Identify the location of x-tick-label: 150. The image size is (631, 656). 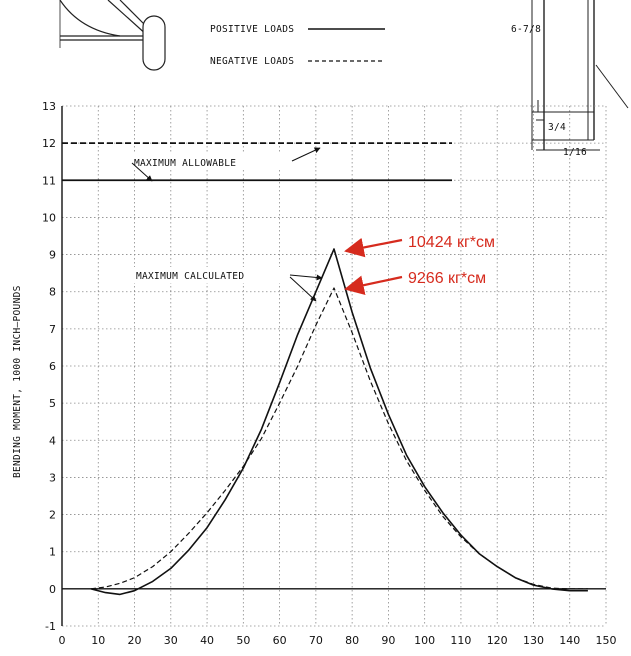
(606, 640).